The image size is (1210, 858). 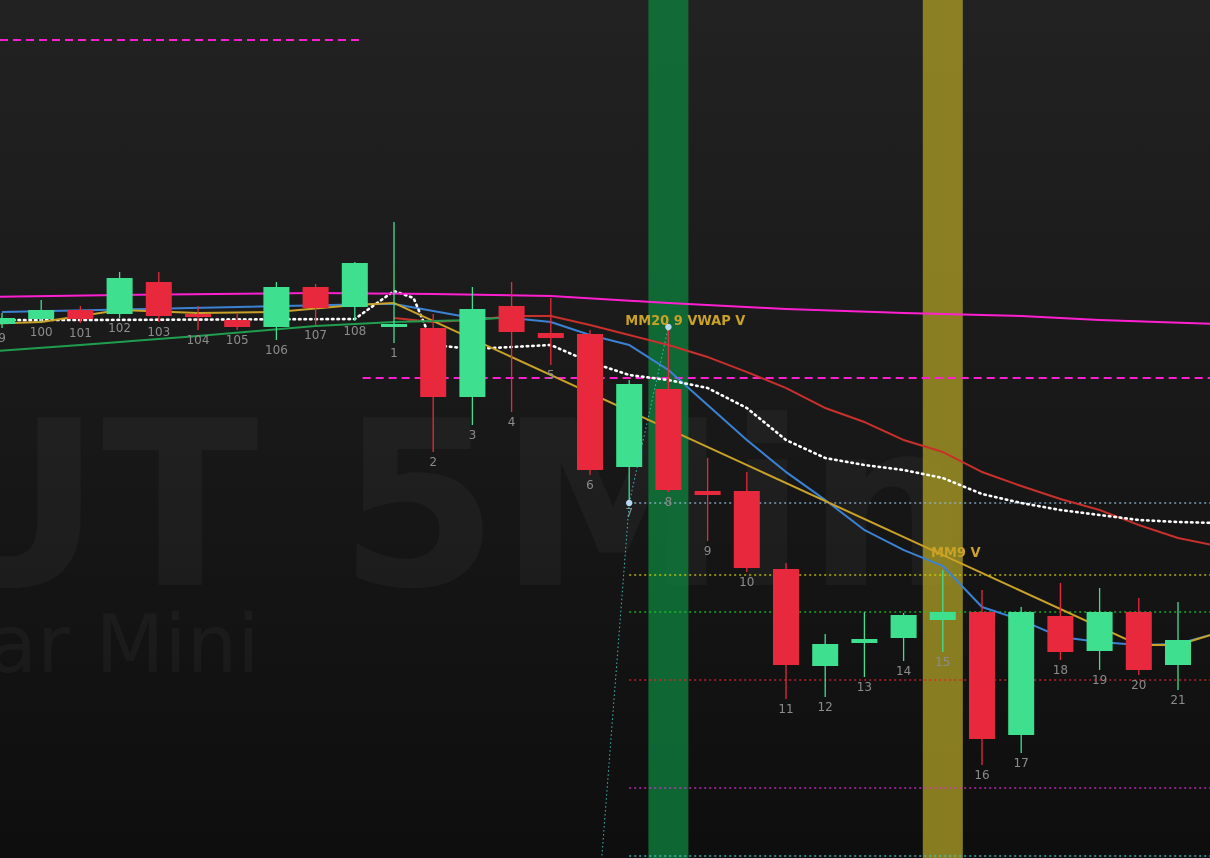 What do you see at coordinates (512, 422) in the screenshot?
I see `bar-label-4: 4` at bounding box center [512, 422].